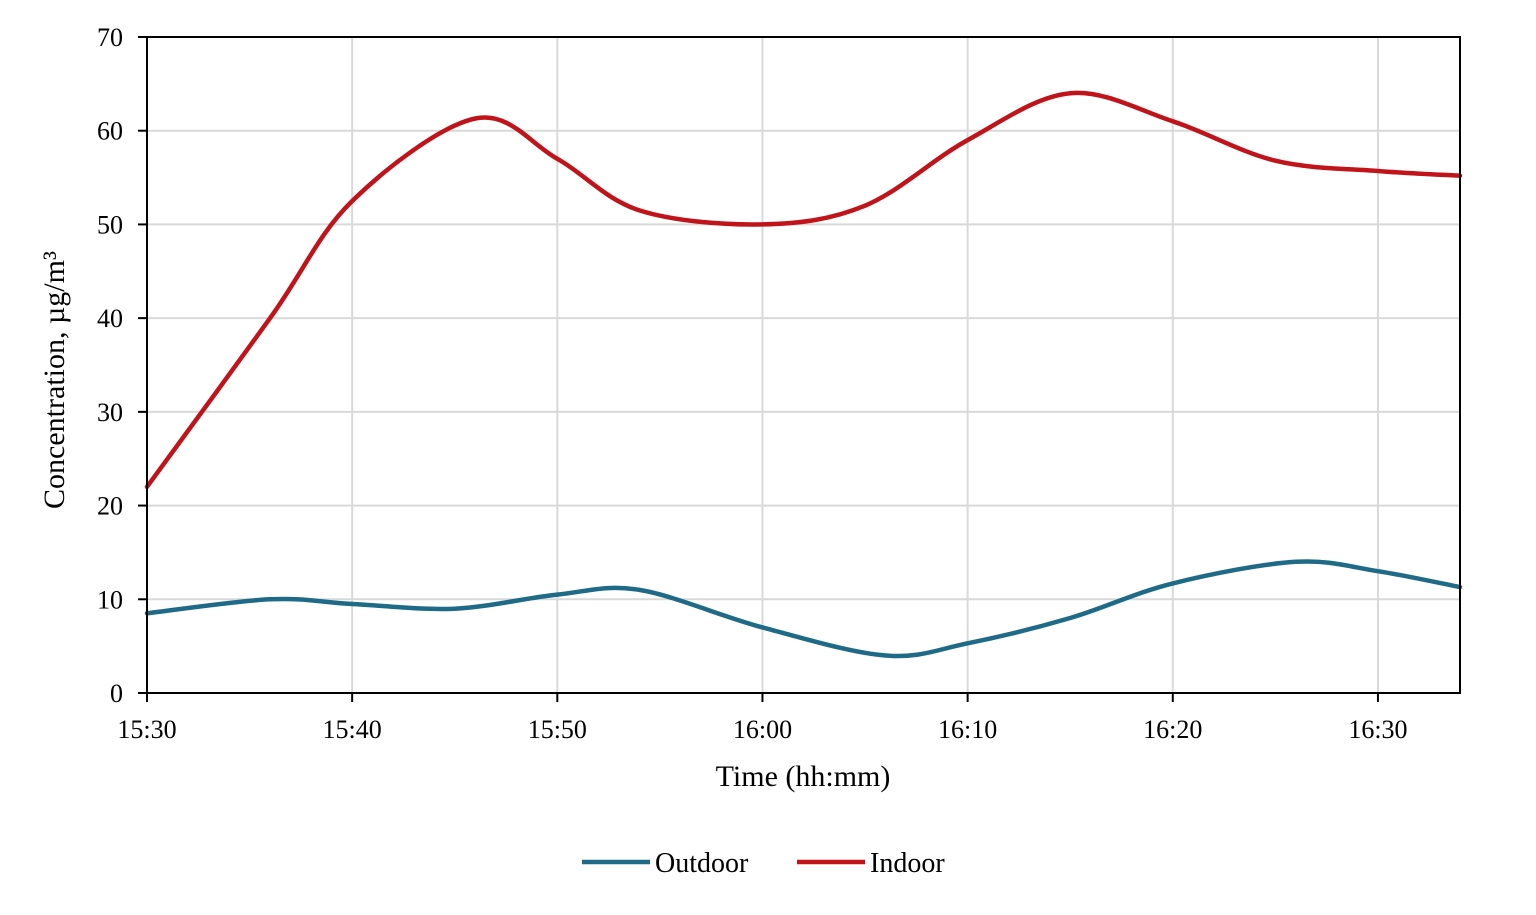 This screenshot has height=915, width=1536. I want to click on x-tick-label: 16:20, so click(1172, 729).